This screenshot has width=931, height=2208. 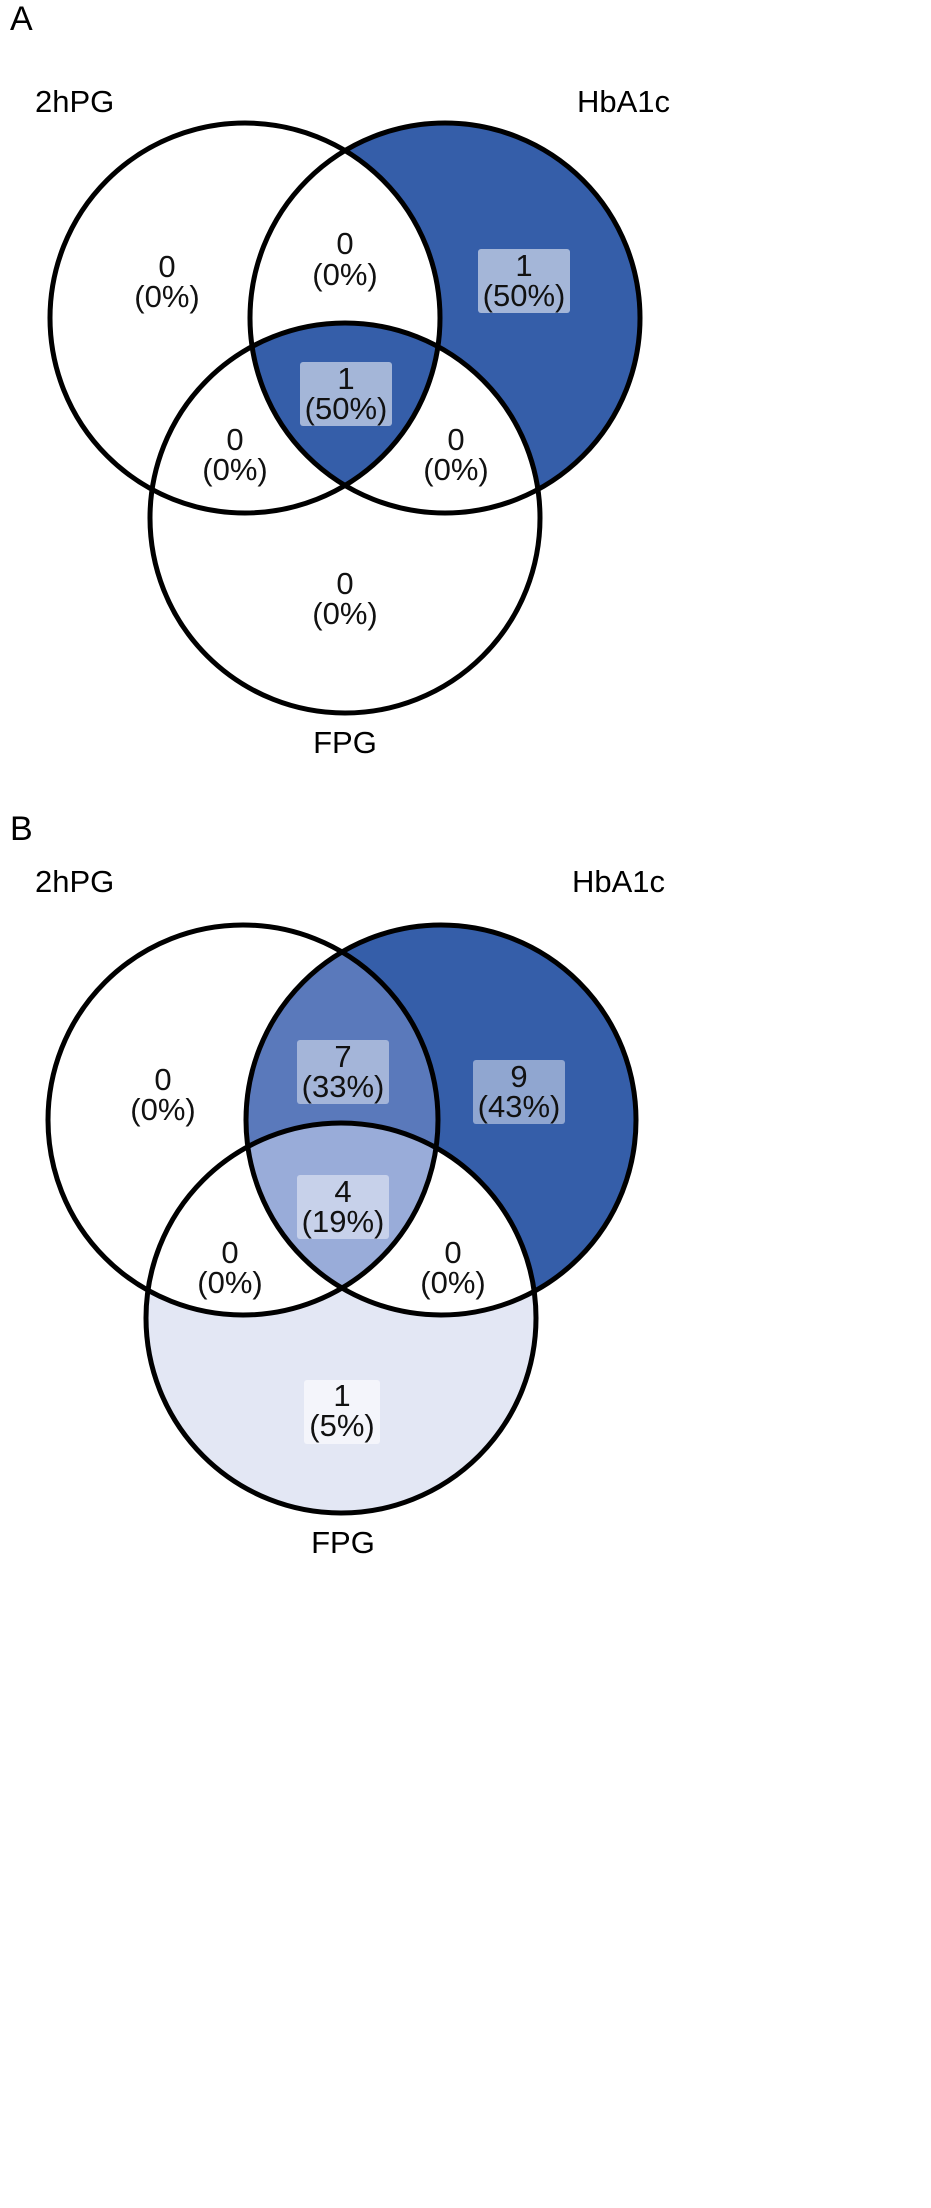 What do you see at coordinates (519, 1106) in the screenshot?
I see `svg-text: (43%)` at bounding box center [519, 1106].